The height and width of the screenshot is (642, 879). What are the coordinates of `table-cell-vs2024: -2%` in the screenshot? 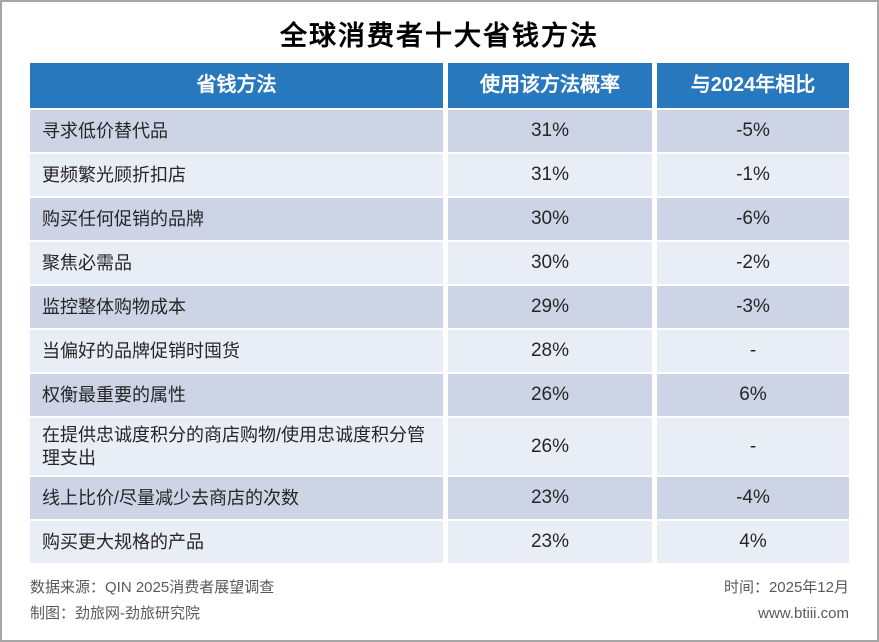 It's located at (753, 263).